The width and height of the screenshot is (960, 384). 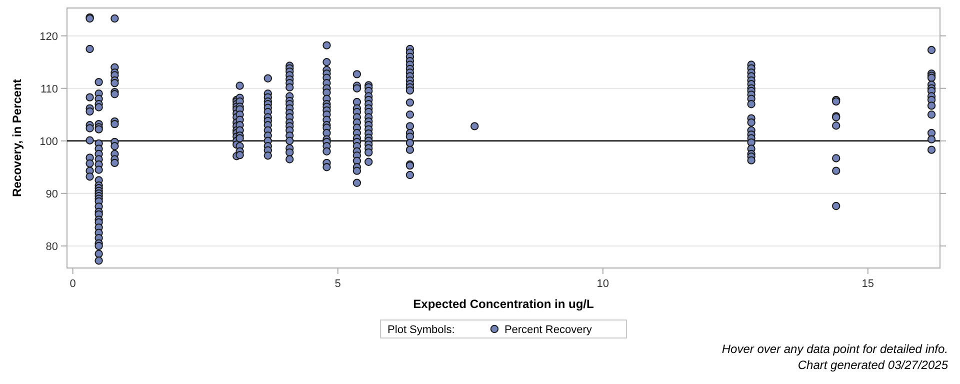 What do you see at coordinates (49, 36) in the screenshot?
I see `y-tick-label: 120` at bounding box center [49, 36].